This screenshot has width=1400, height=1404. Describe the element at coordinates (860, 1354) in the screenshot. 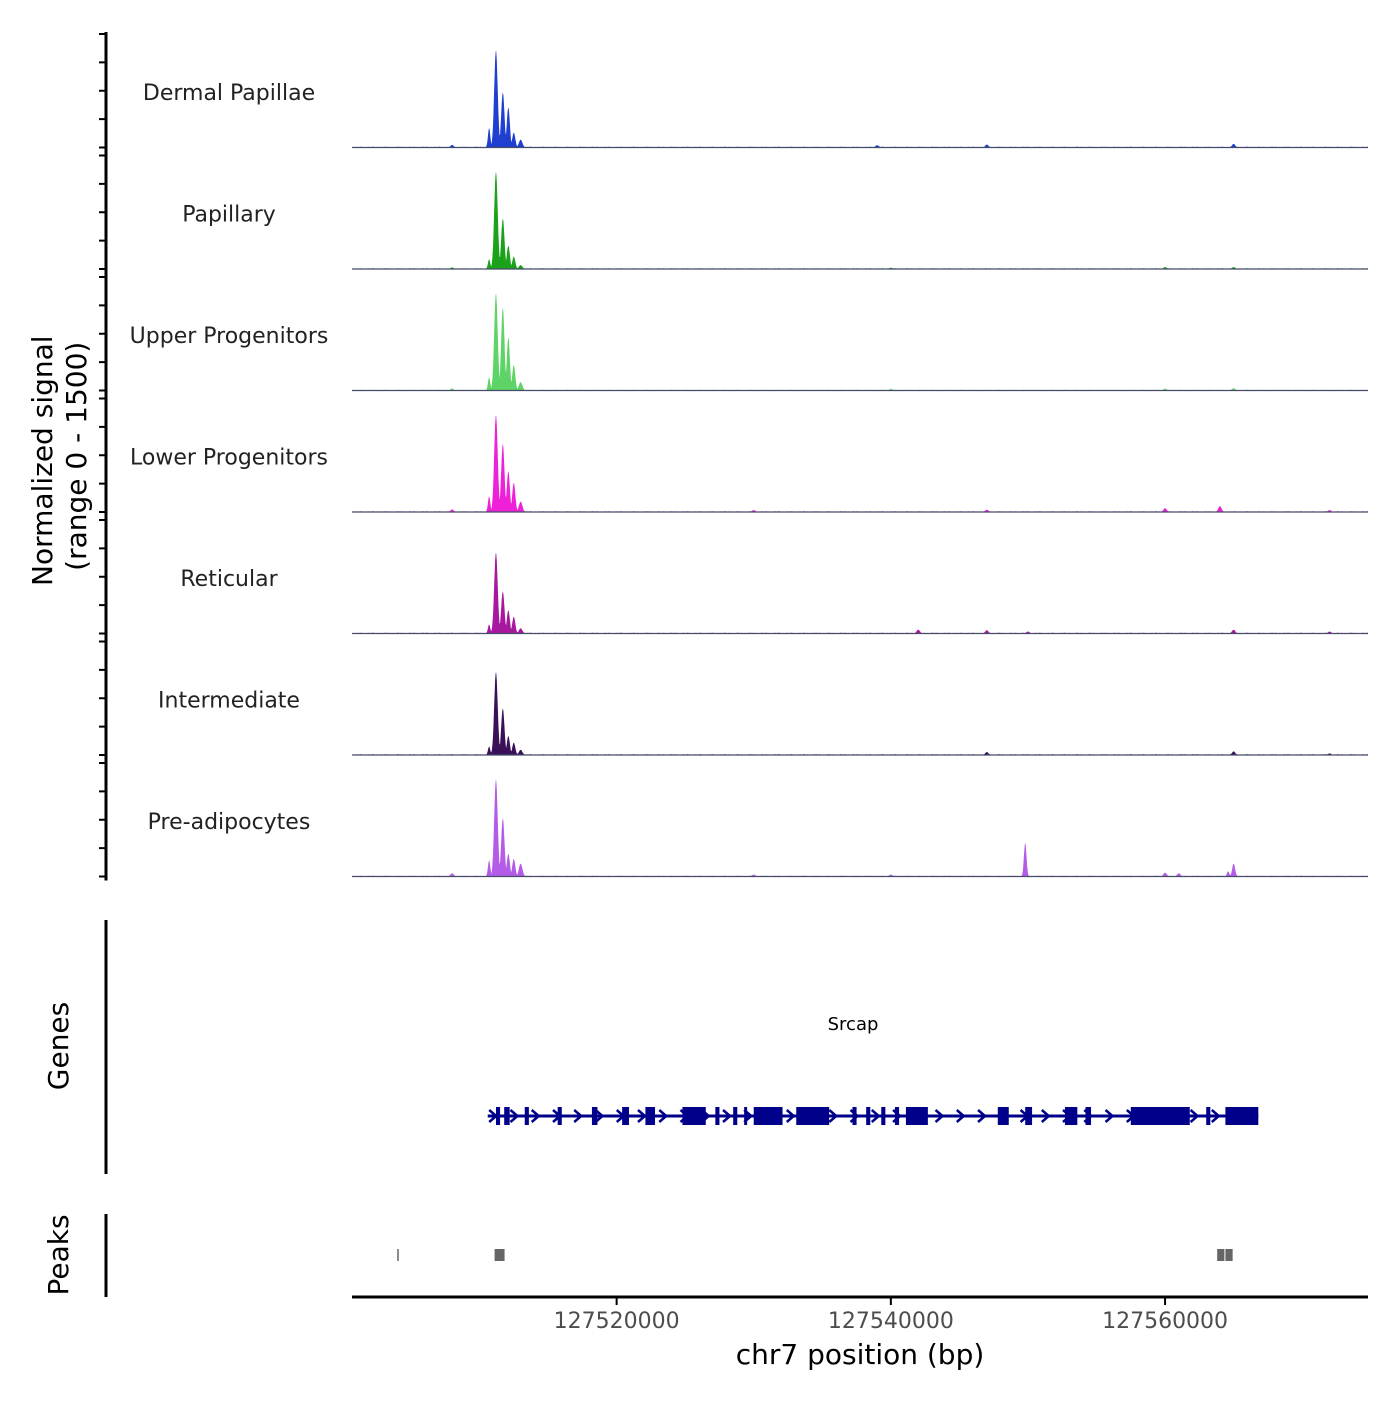

I see `x-axis-title: chr7 position (bp)` at that location.